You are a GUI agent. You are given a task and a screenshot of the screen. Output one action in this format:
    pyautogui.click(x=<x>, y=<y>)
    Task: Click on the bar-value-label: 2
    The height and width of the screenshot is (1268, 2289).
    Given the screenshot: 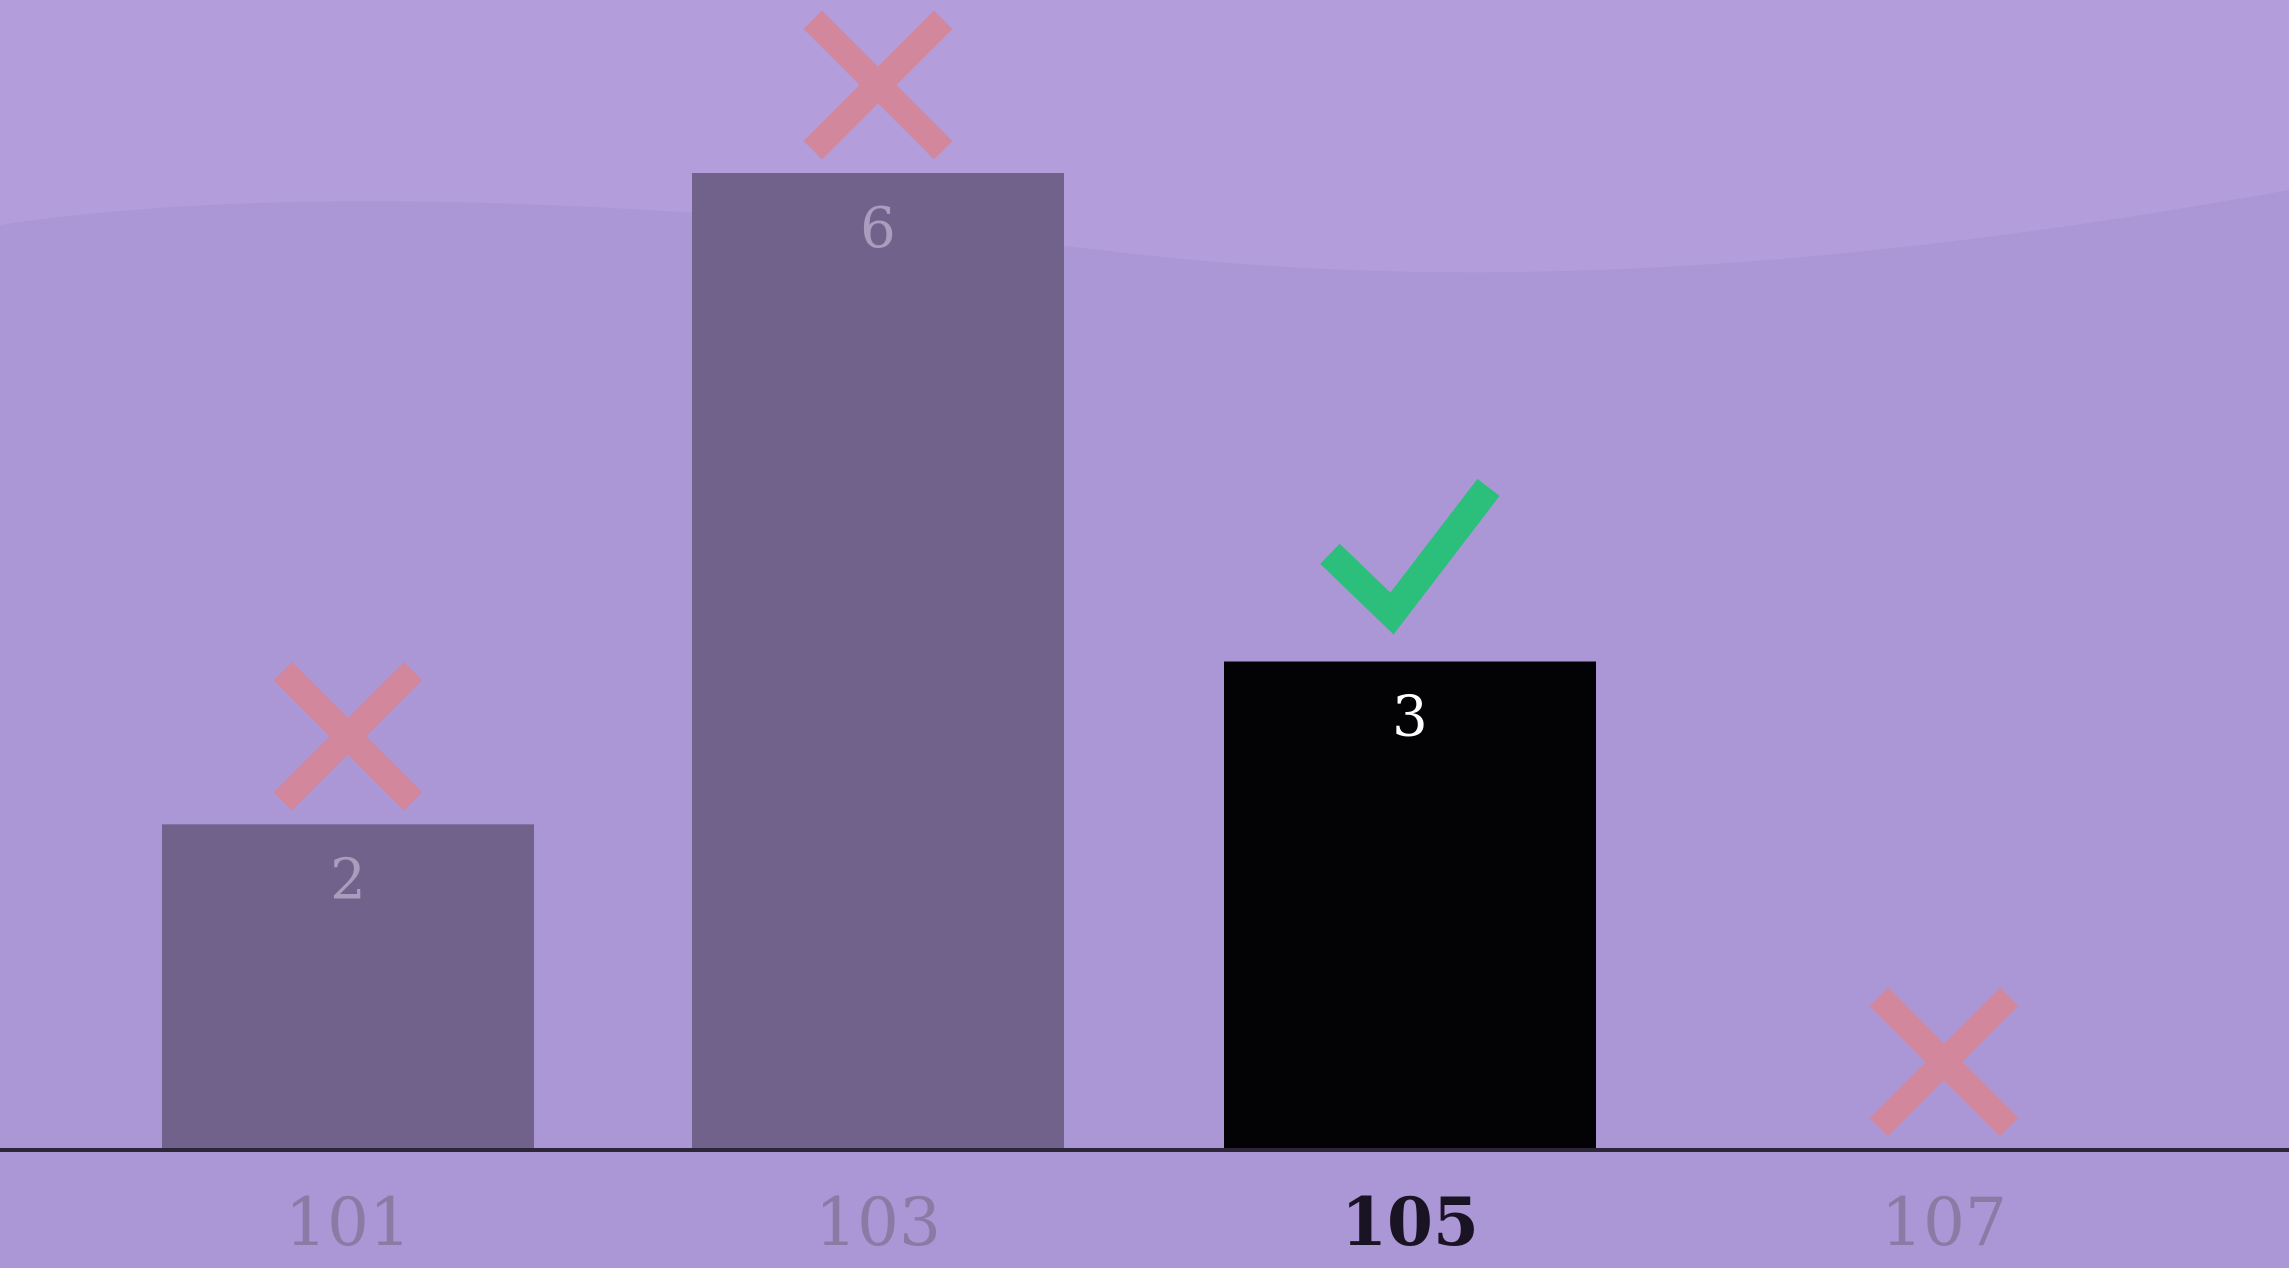 What is the action you would take?
    pyautogui.click(x=348, y=879)
    